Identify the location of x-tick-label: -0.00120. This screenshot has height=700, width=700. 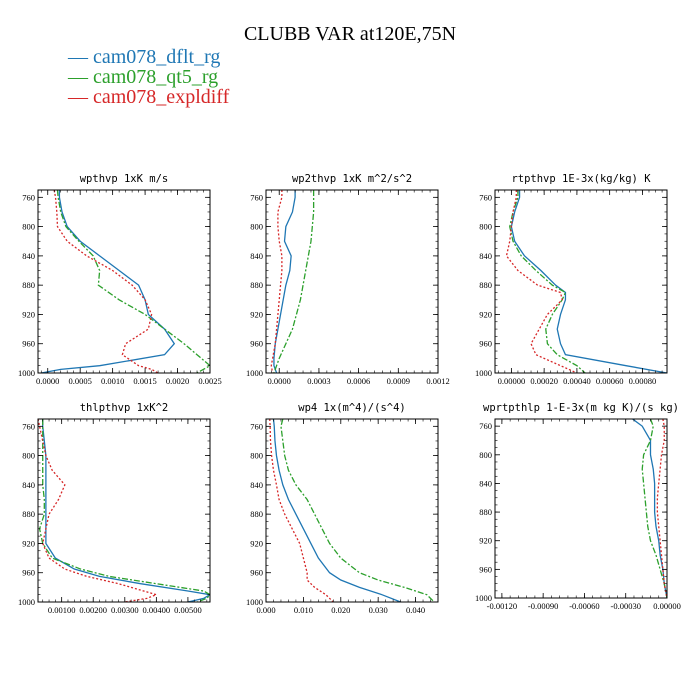
(502, 606).